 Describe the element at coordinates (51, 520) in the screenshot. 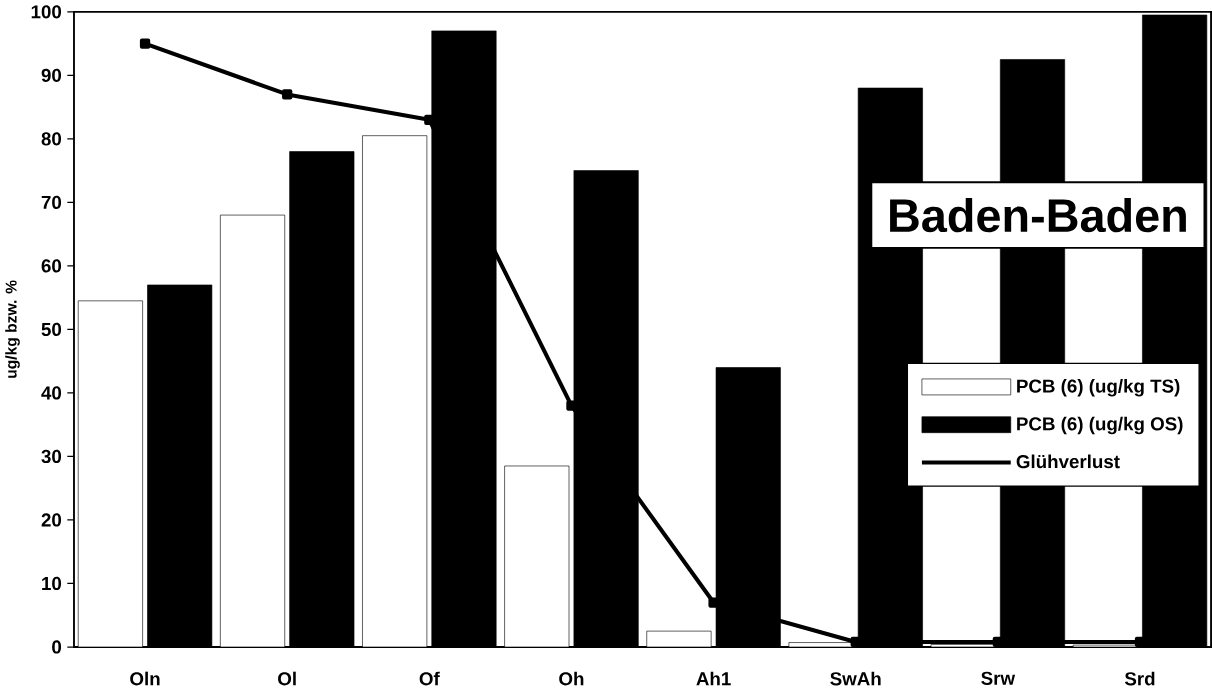

I see `y-tick-label: 20` at that location.